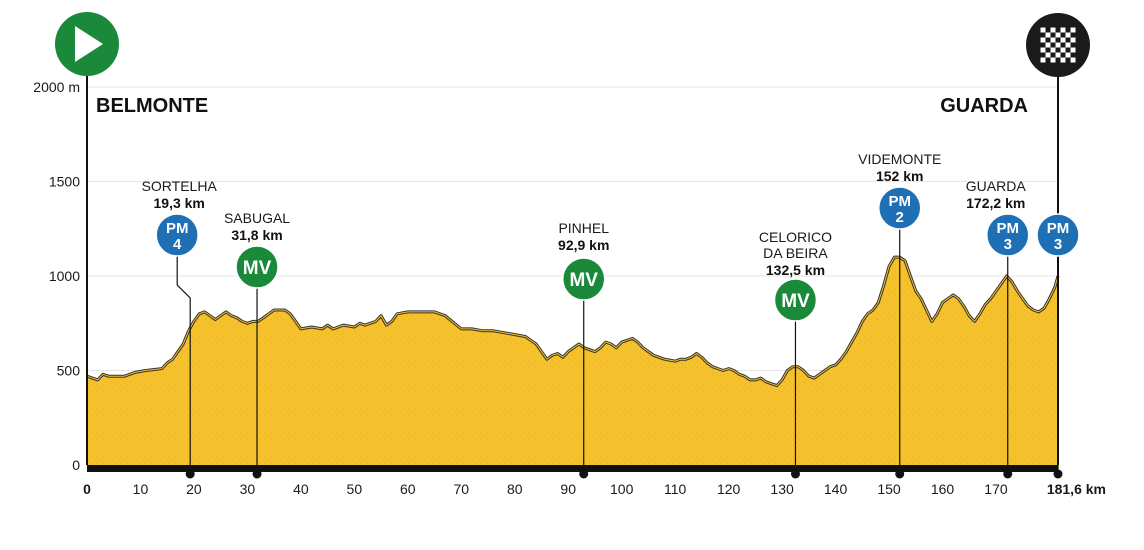 Image resolution: width=1144 pixels, height=550 pixels. I want to click on badge-category: 4, so click(177, 244).